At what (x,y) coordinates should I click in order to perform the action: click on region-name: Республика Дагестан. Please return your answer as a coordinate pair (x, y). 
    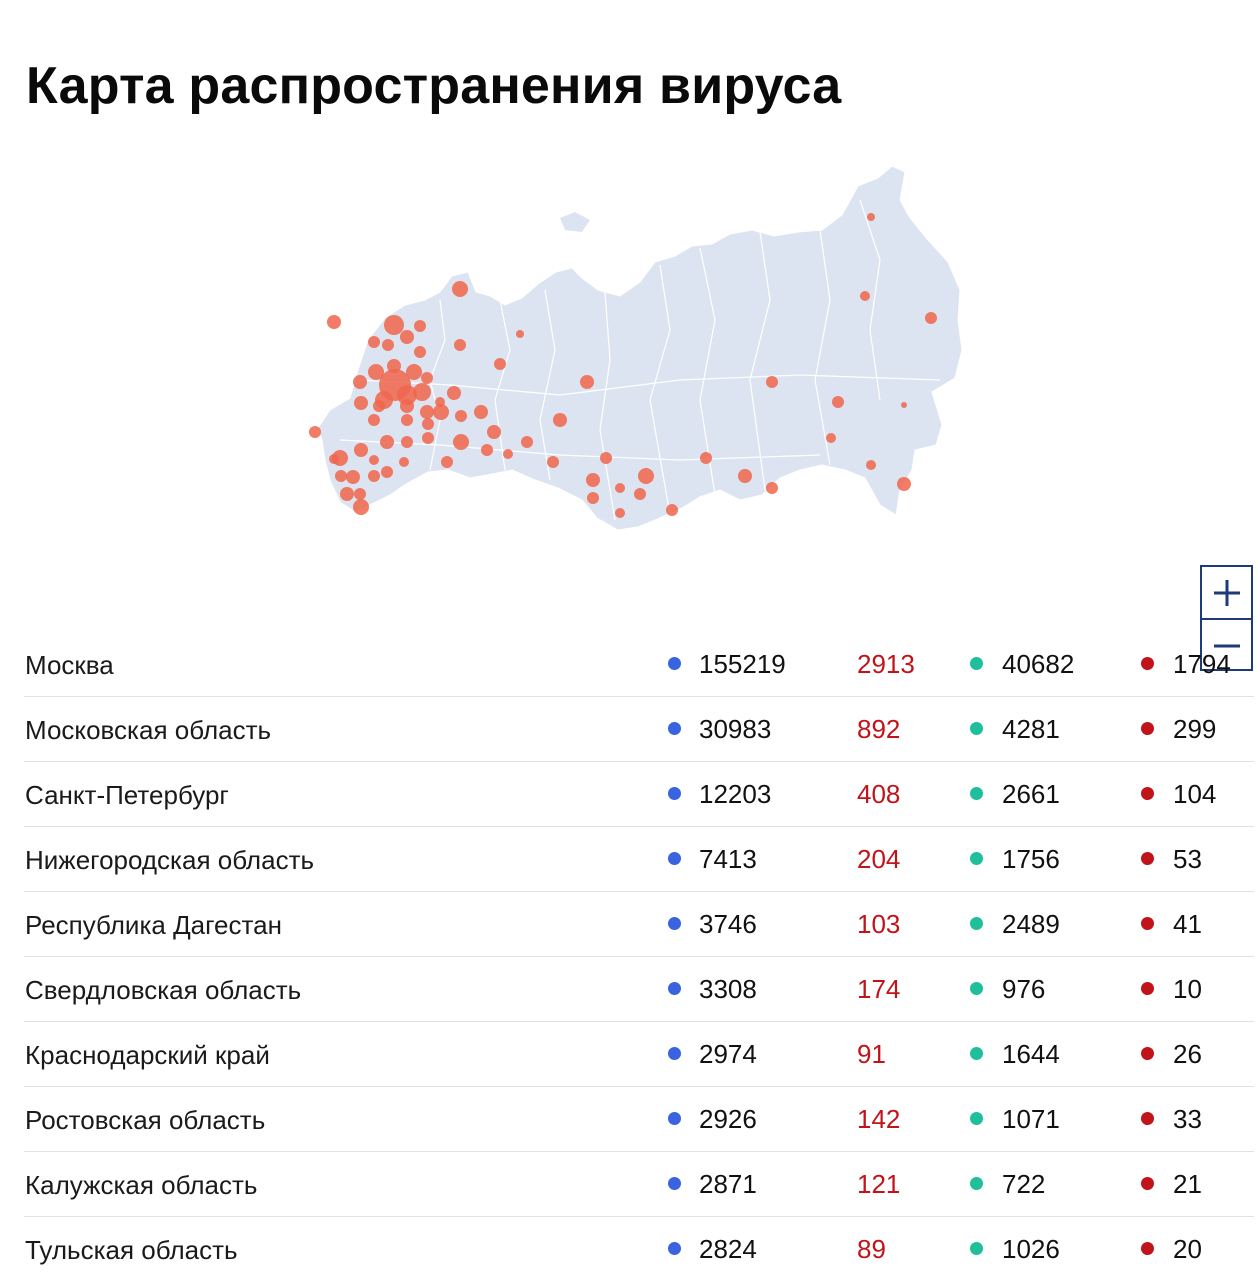
    Looking at the image, I should click on (153, 925).